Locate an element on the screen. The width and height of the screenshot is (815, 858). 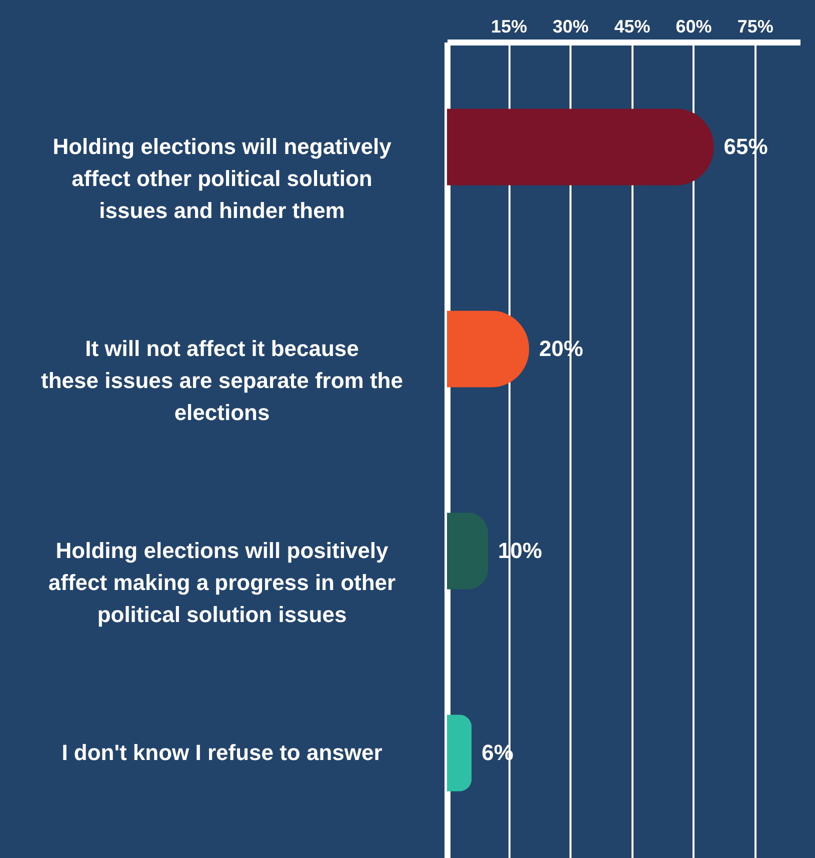
y-tick-label: I don't know I refuse to answer is located at coordinates (222, 752).